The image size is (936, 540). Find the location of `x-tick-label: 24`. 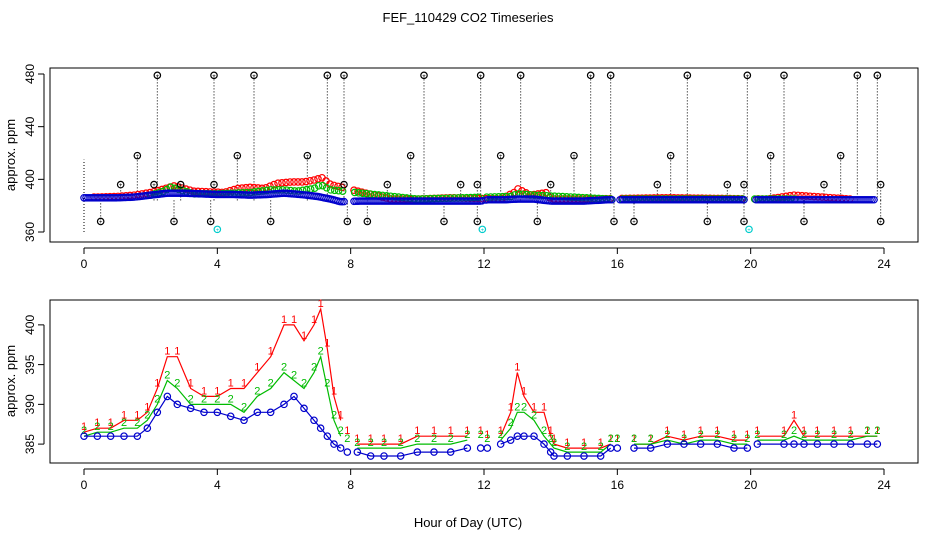

x-tick-label: 24 is located at coordinates (884, 264).